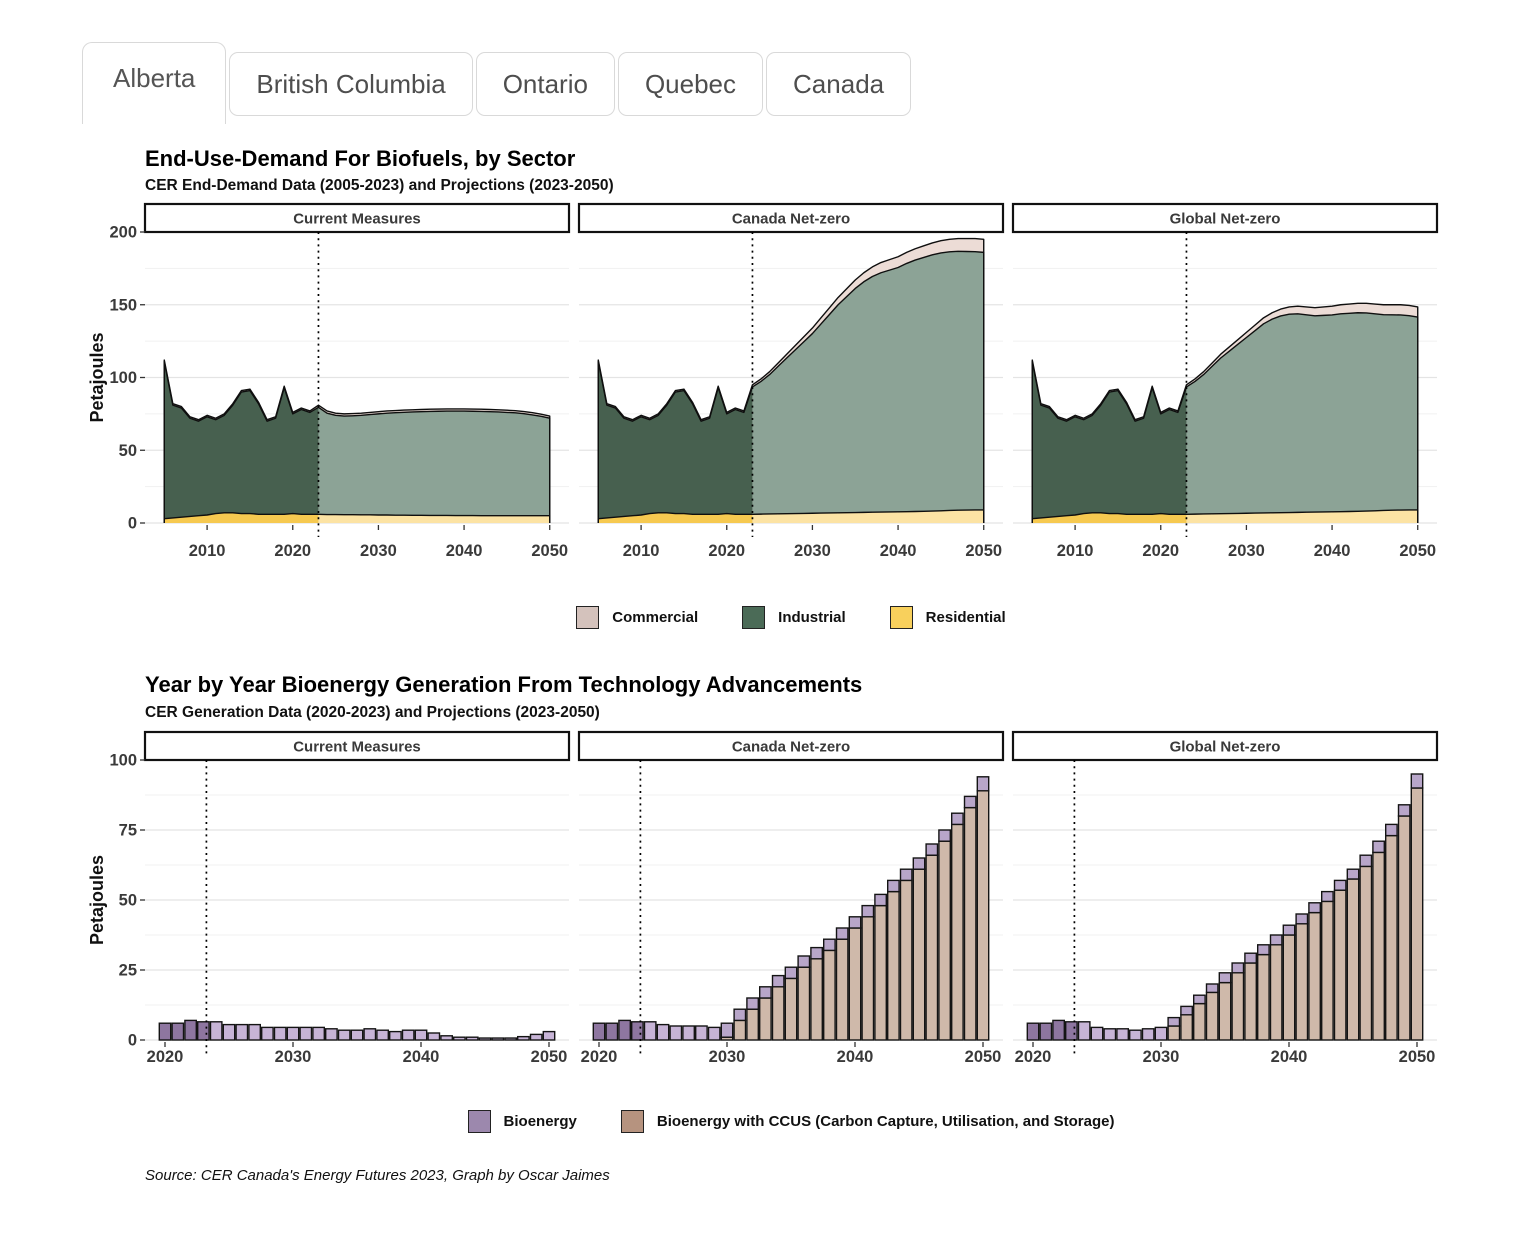 This screenshot has width=1536, height=1240. I want to click on bar-ccus-2042, so click(881, 972).